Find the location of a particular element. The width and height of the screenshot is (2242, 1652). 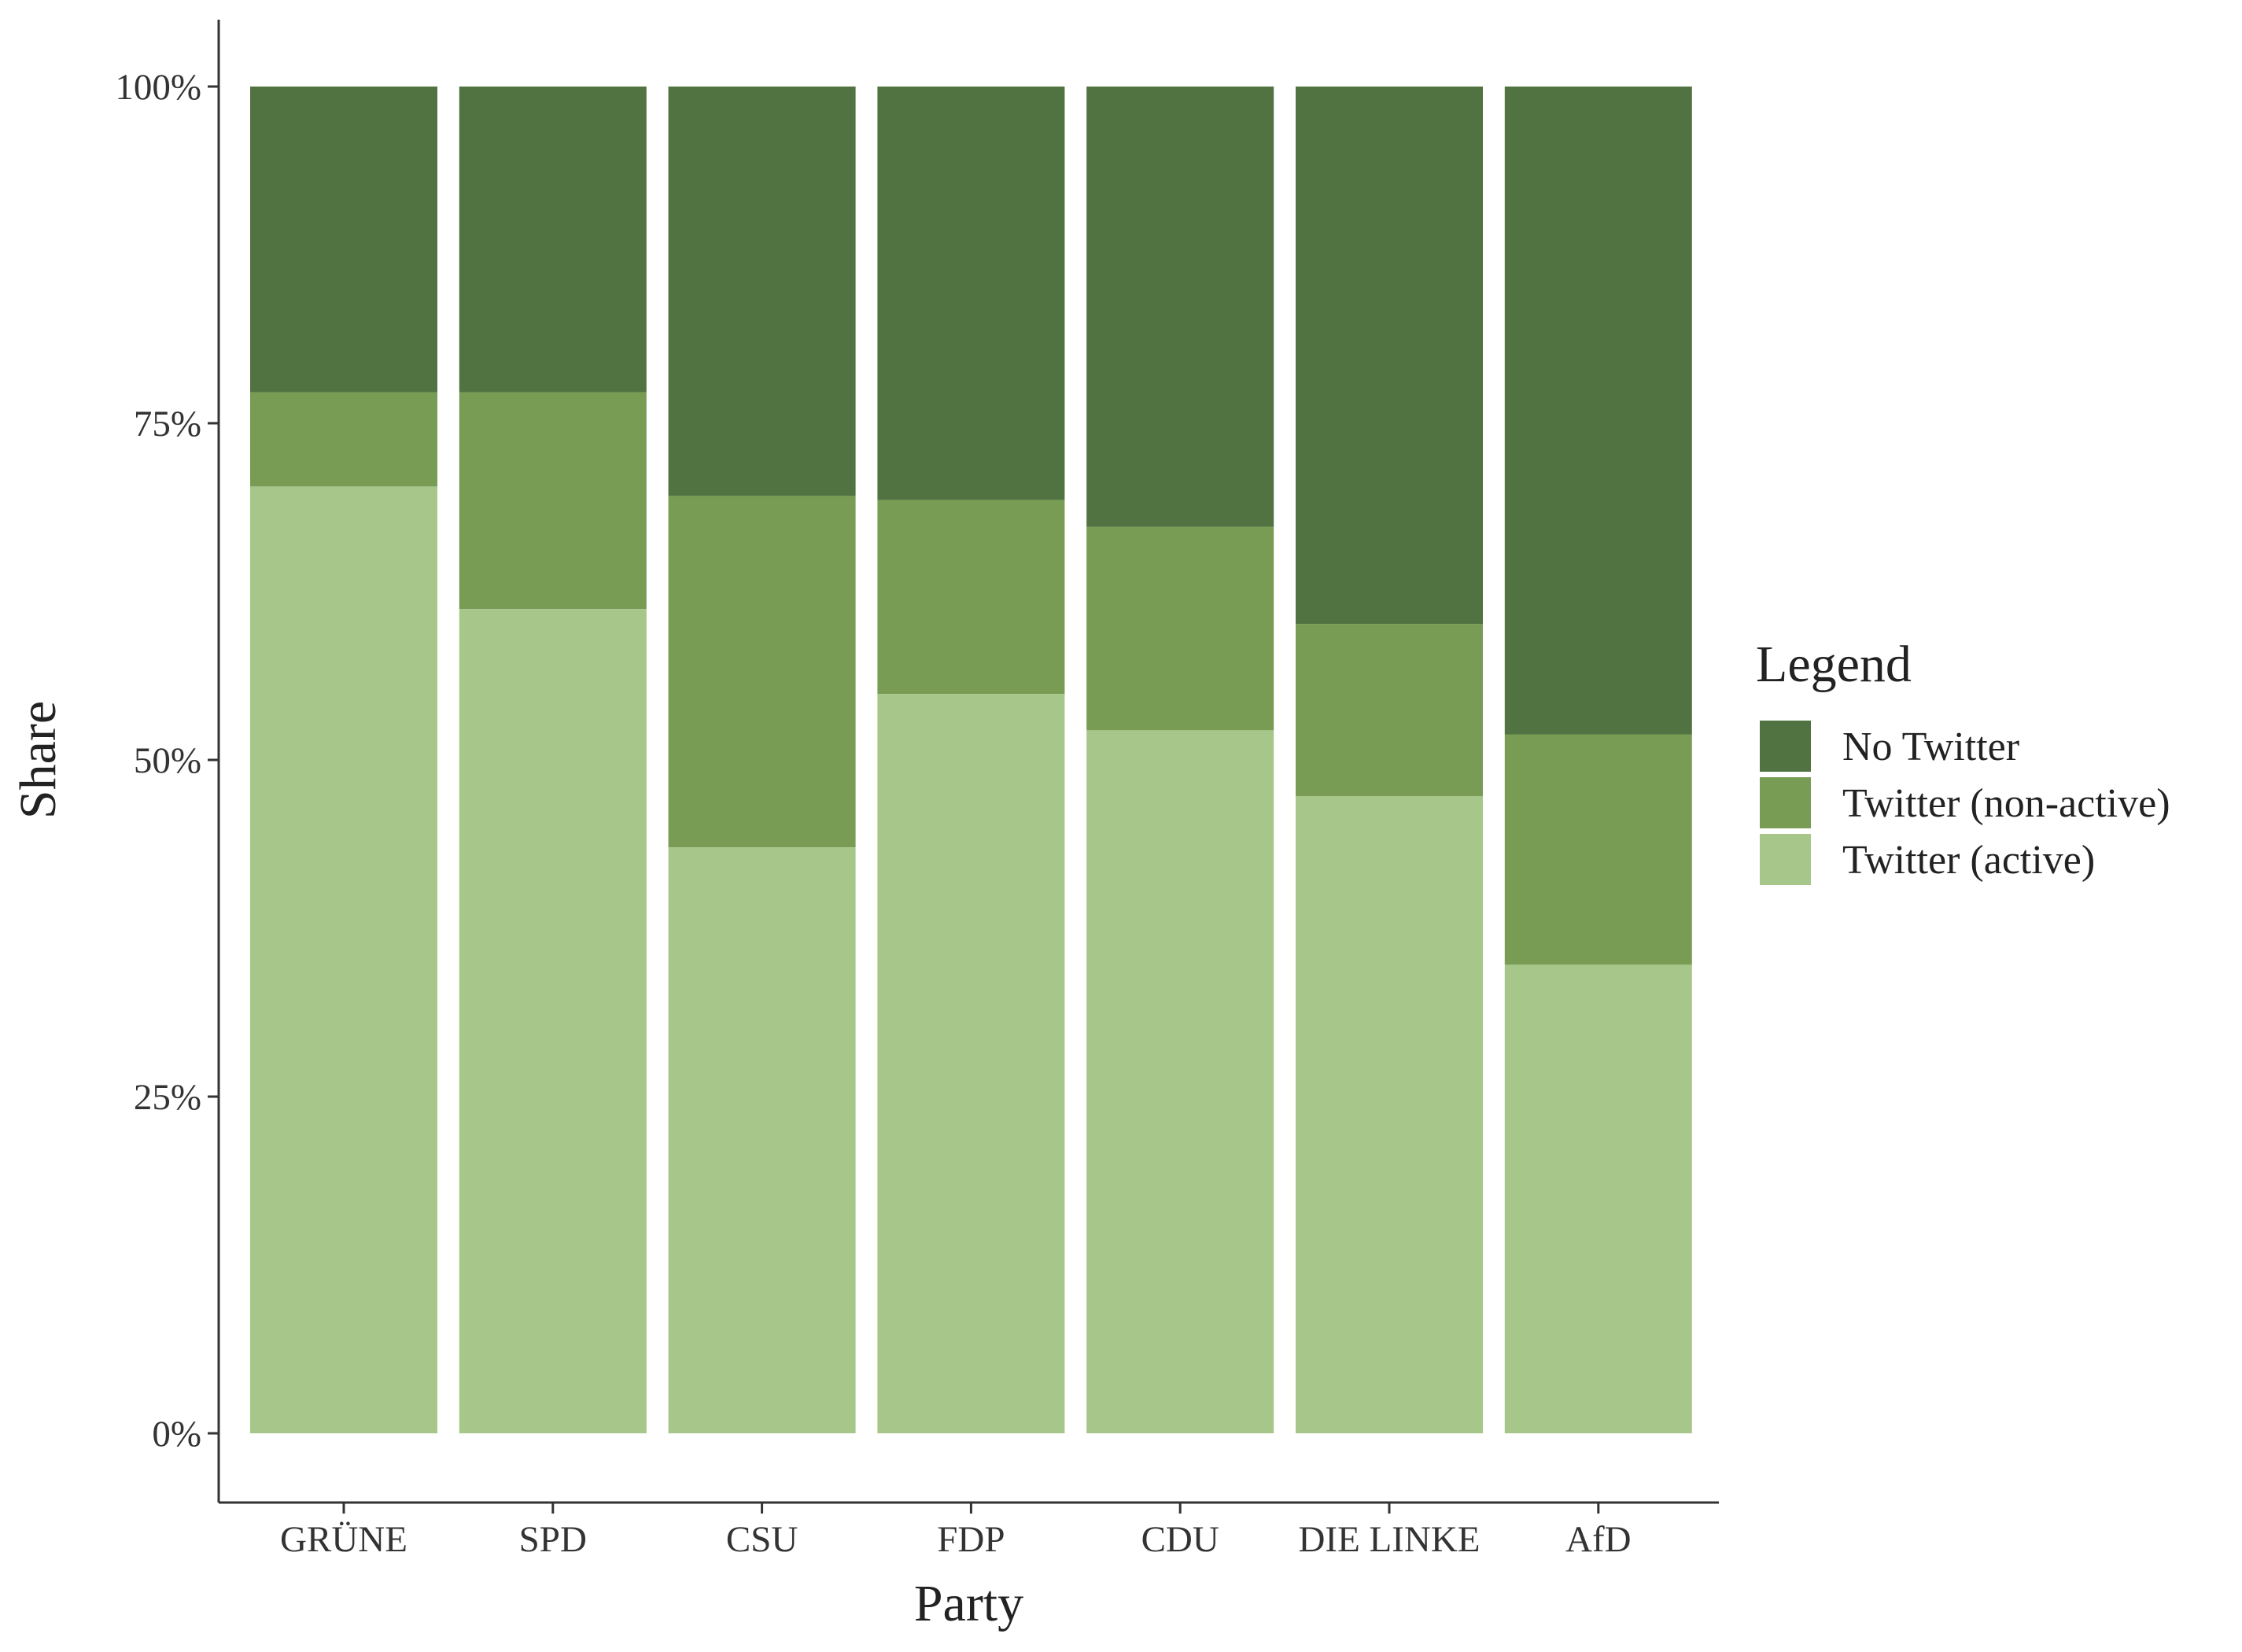

bar-segment-afd-twitter-non-active is located at coordinates (1598, 849).